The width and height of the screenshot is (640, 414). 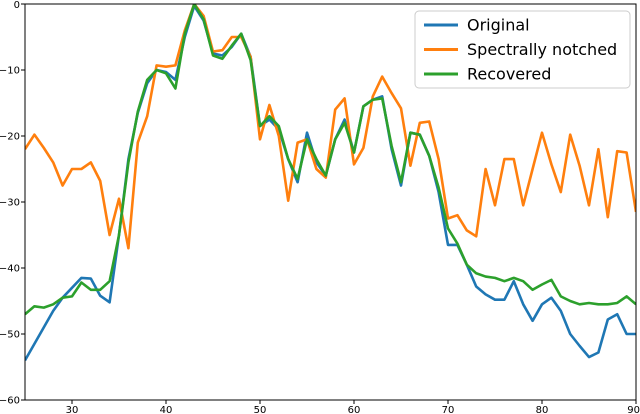 I want to click on x-tick-label: 90, so click(x=633, y=409).